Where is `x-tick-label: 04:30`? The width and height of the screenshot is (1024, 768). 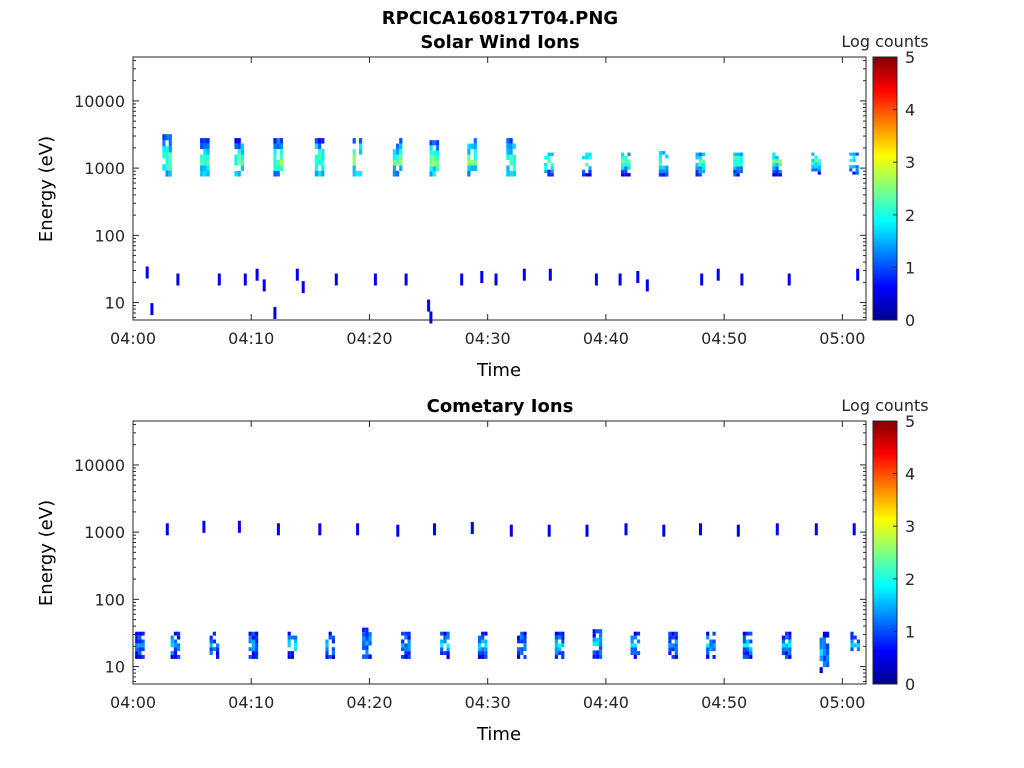 x-tick-label: 04:30 is located at coordinates (488, 338).